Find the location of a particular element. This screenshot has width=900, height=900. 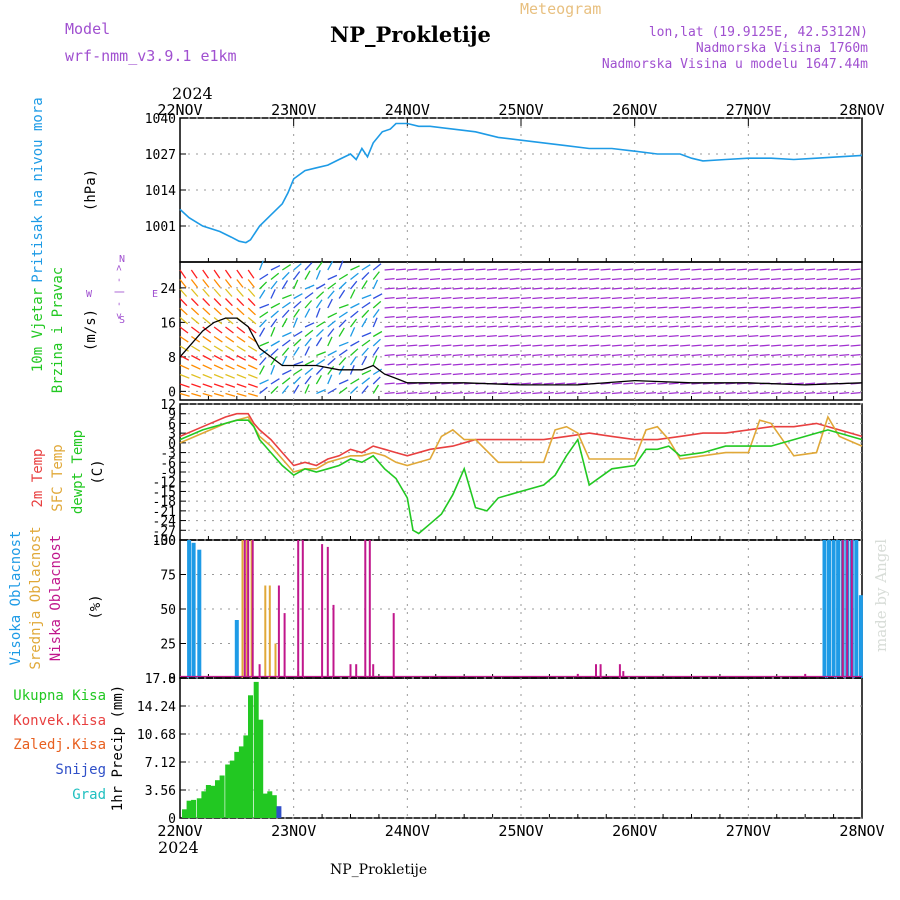

cloud-axis-mid: Srednja Oblacnost is located at coordinates (36, 597).